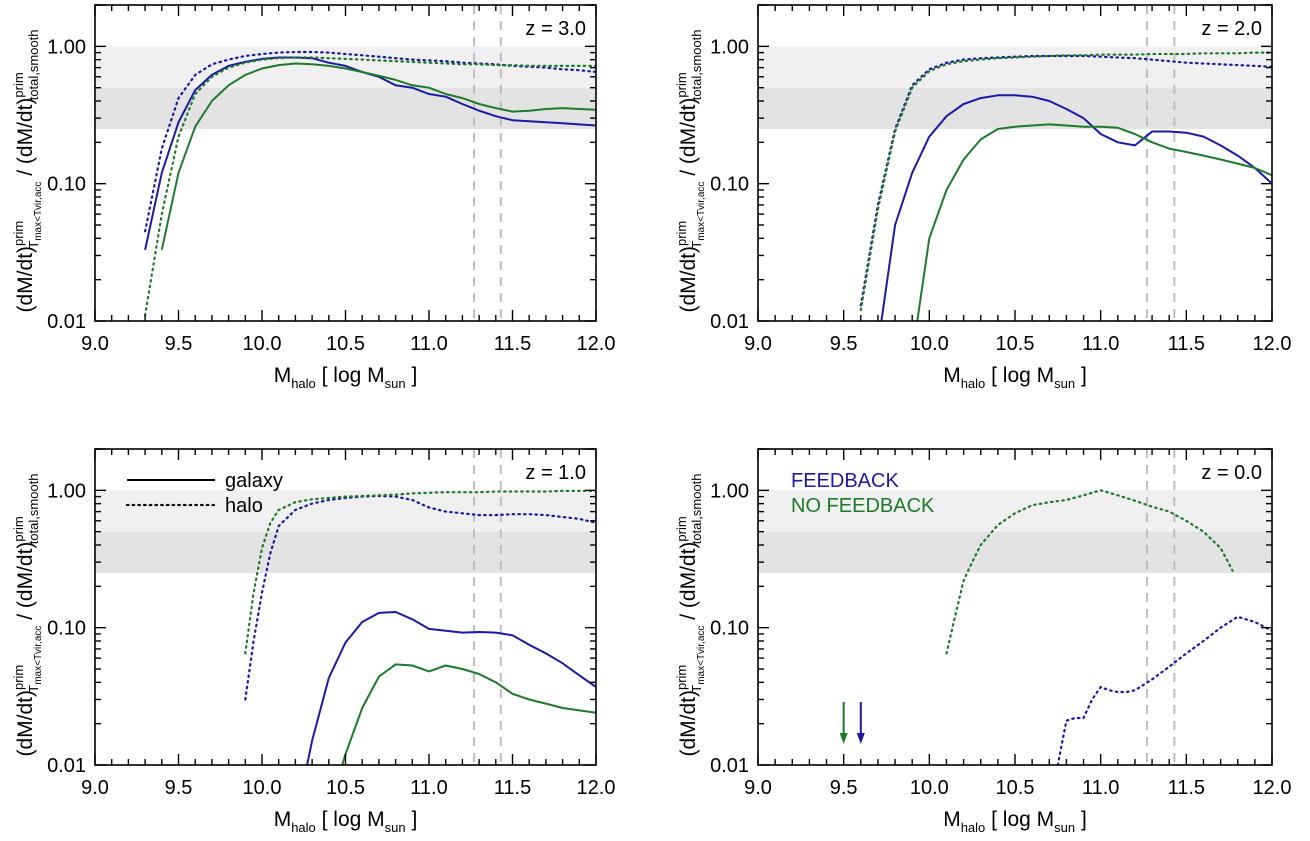 The height and width of the screenshot is (841, 1310). What do you see at coordinates (863, 493) in the screenshot?
I see `legend-model: FEEDBACK NO FEEDBACK` at bounding box center [863, 493].